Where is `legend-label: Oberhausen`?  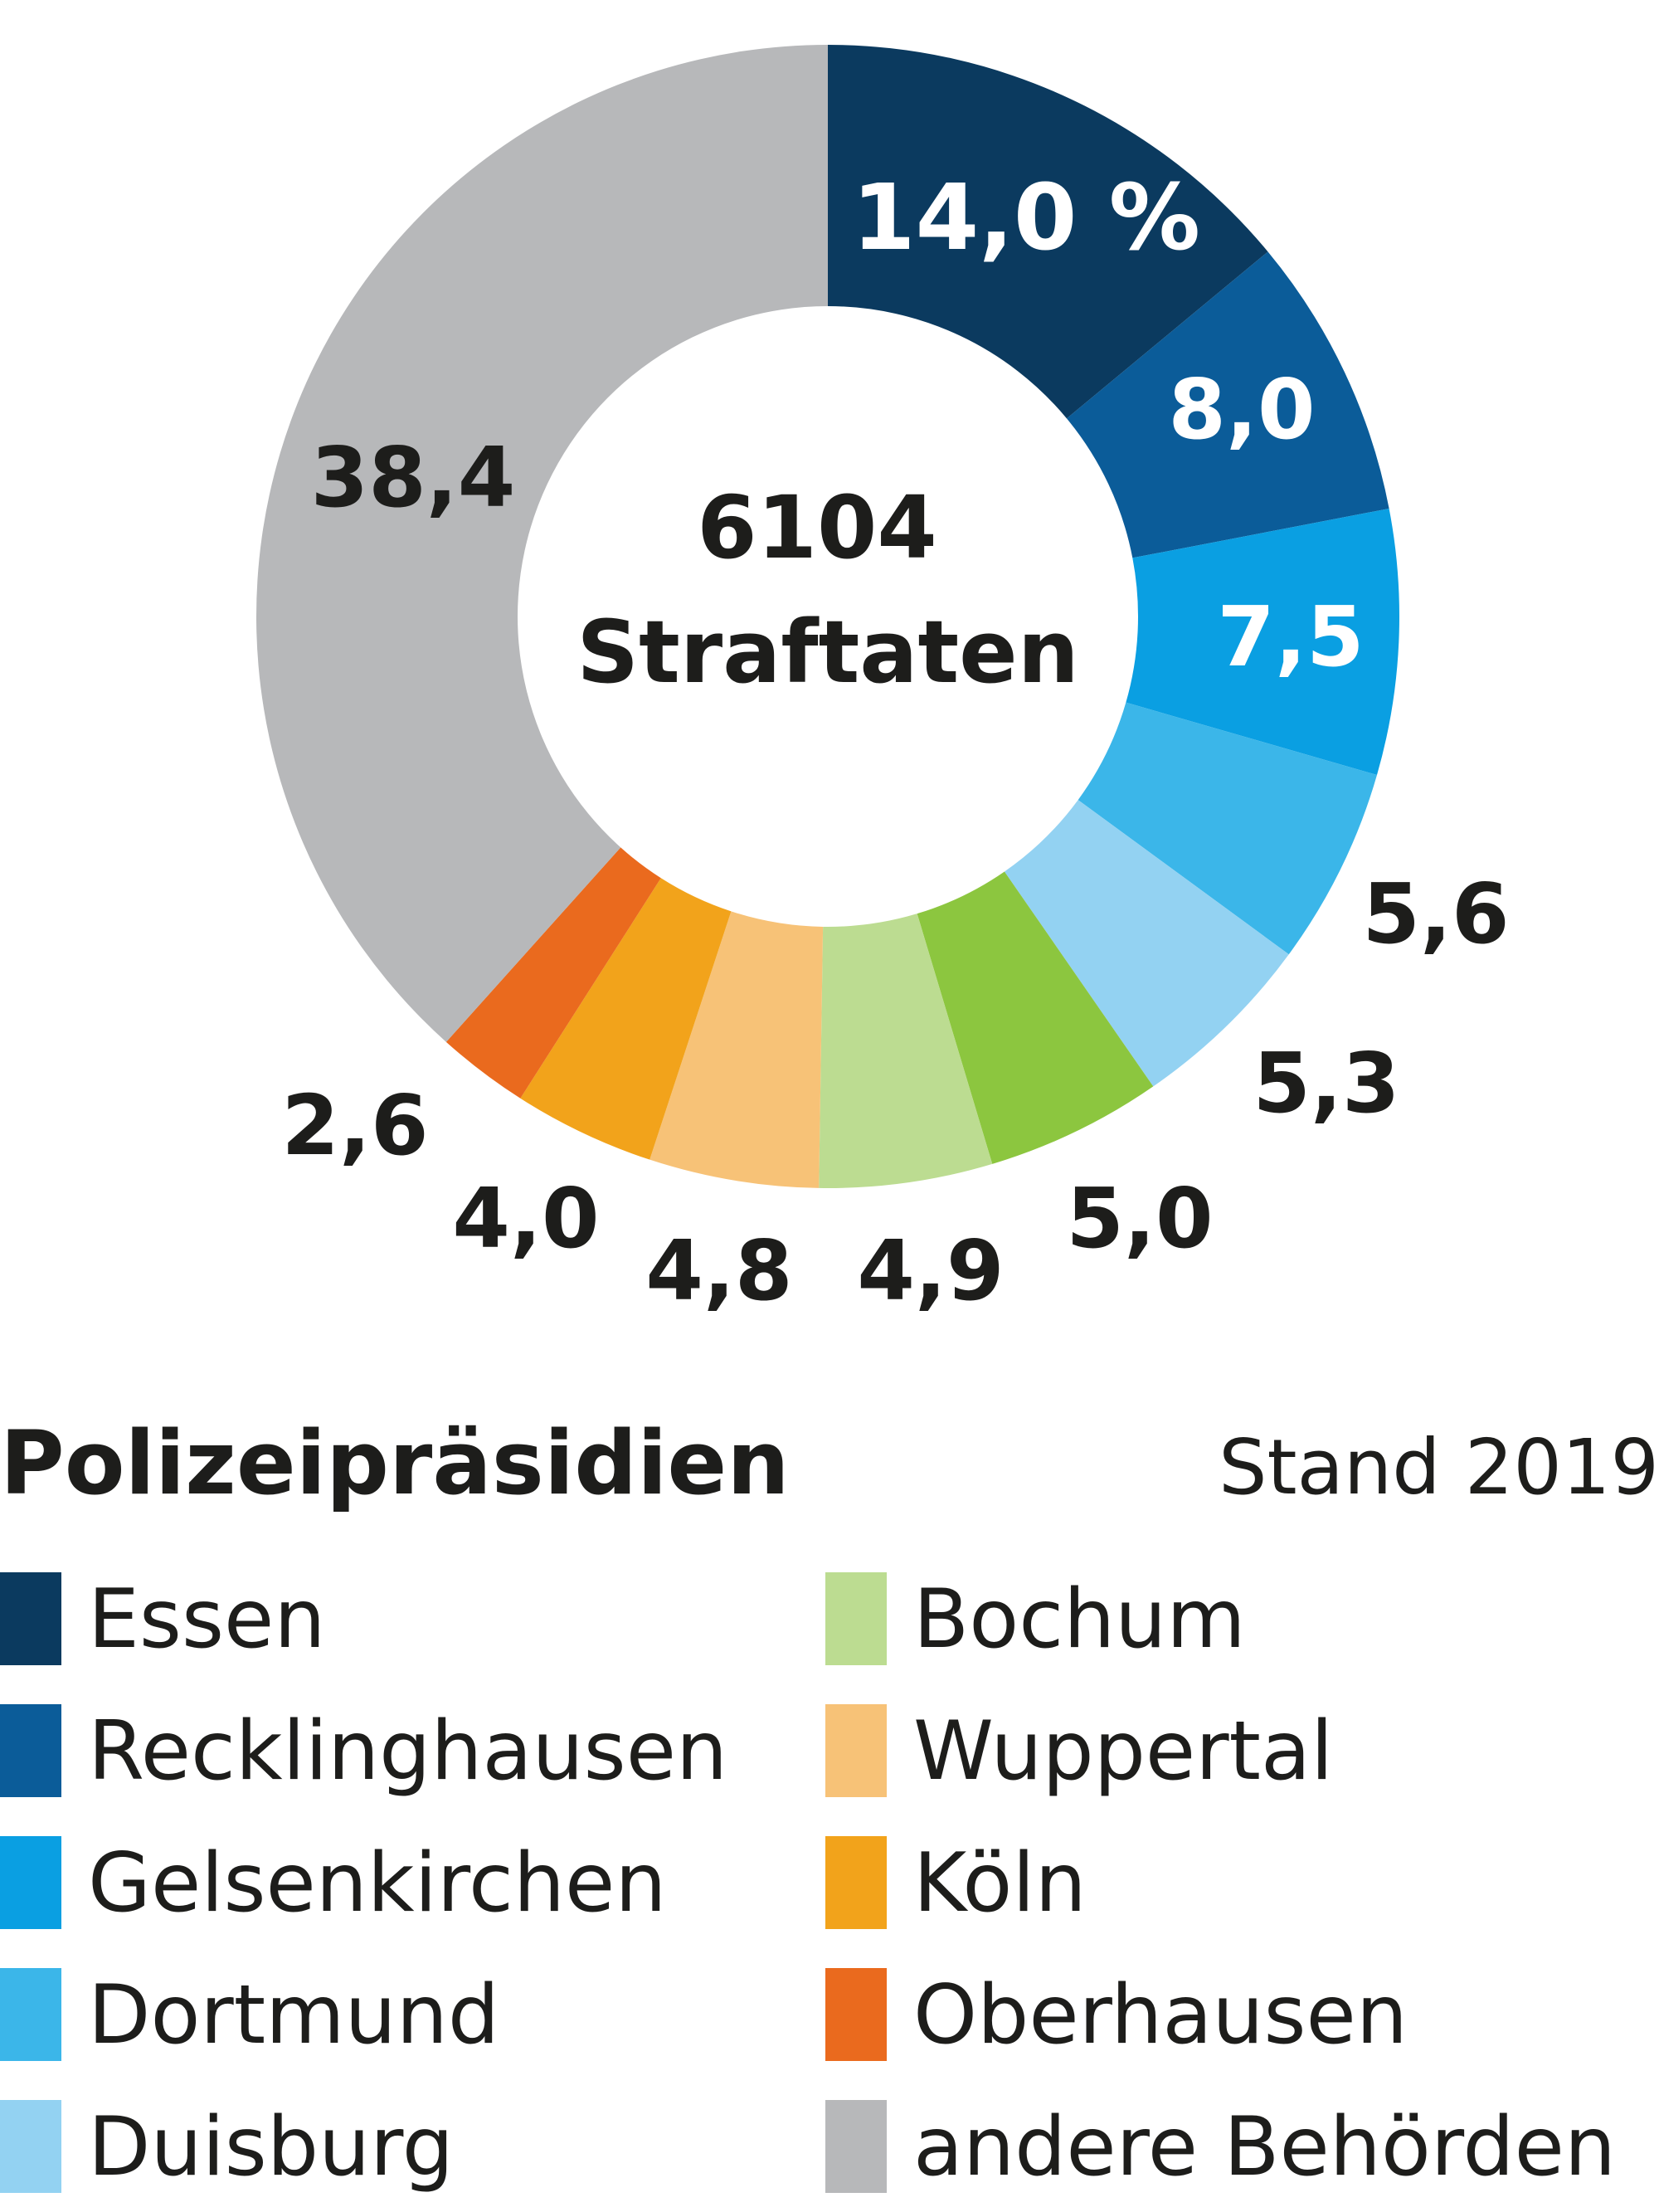
legend-label: Oberhausen is located at coordinates (1160, 2015).